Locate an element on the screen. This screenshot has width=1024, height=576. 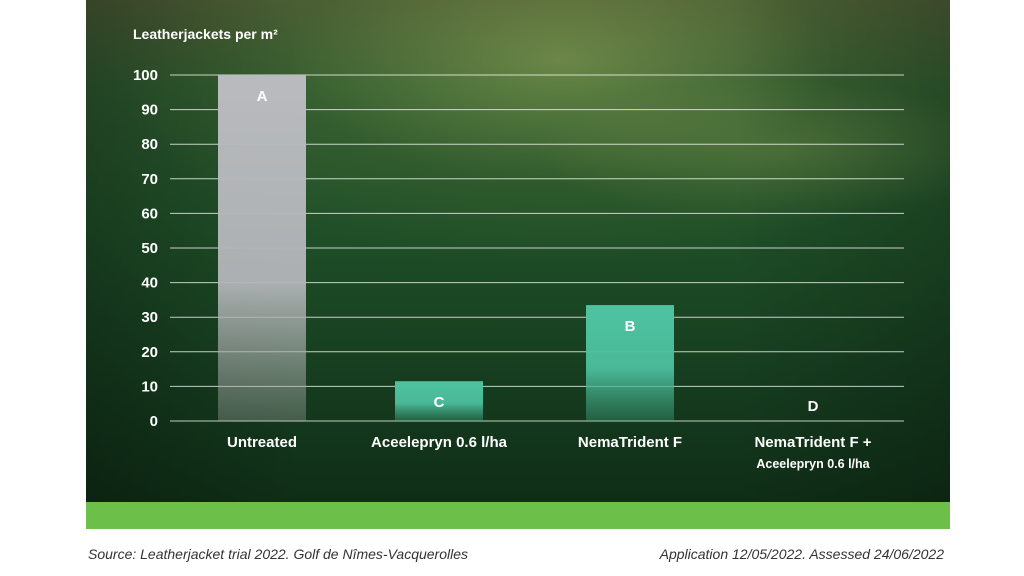
y-tick-label: 100 is located at coordinates (145, 75).